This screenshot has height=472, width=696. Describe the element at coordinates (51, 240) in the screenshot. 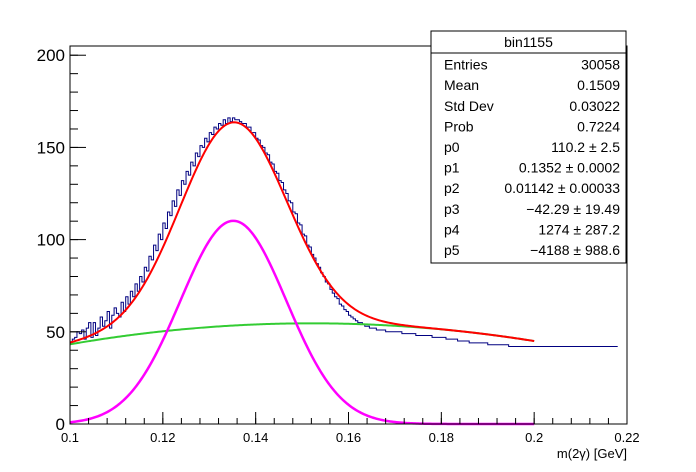

I see `y-tick-label: 100` at that location.